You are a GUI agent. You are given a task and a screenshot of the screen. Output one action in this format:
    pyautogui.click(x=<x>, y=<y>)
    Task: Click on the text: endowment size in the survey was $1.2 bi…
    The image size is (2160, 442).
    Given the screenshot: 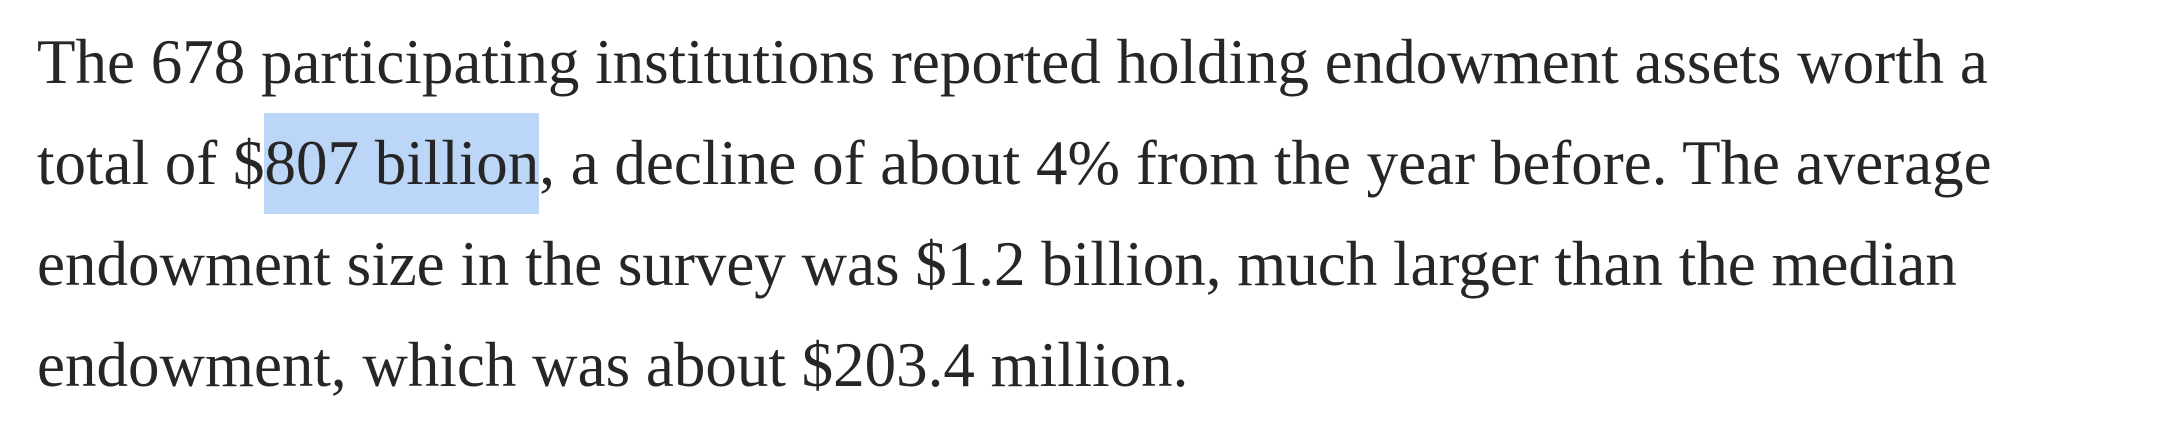 What is the action you would take?
    pyautogui.click(x=997, y=264)
    